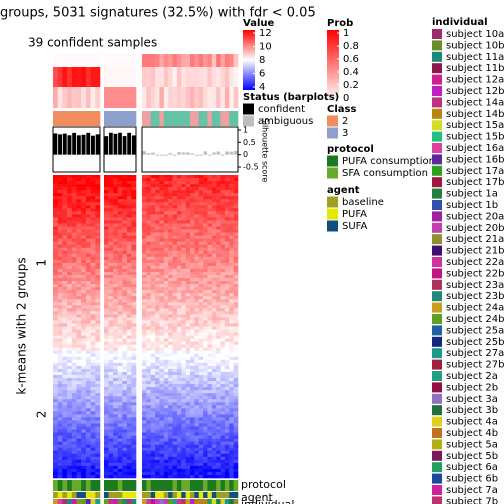 This screenshot has height=504, width=504. Describe the element at coordinates (134, 118) in the screenshot. I see `class-cell` at that location.